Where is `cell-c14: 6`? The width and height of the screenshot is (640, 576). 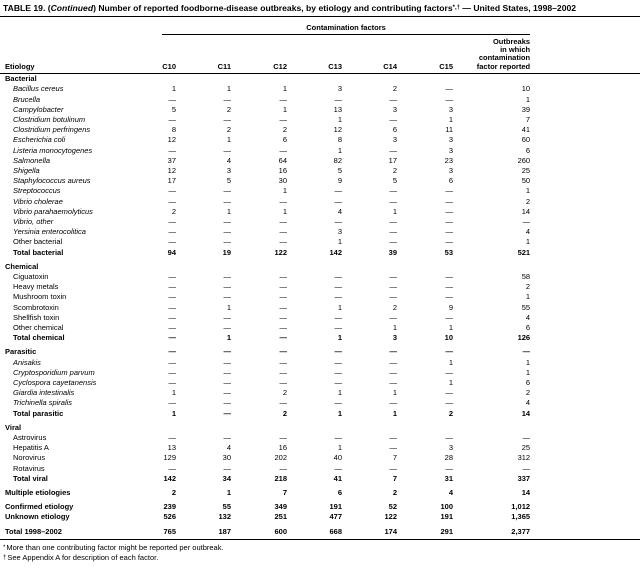
cell-c14: 6 is located at coordinates (394, 130).